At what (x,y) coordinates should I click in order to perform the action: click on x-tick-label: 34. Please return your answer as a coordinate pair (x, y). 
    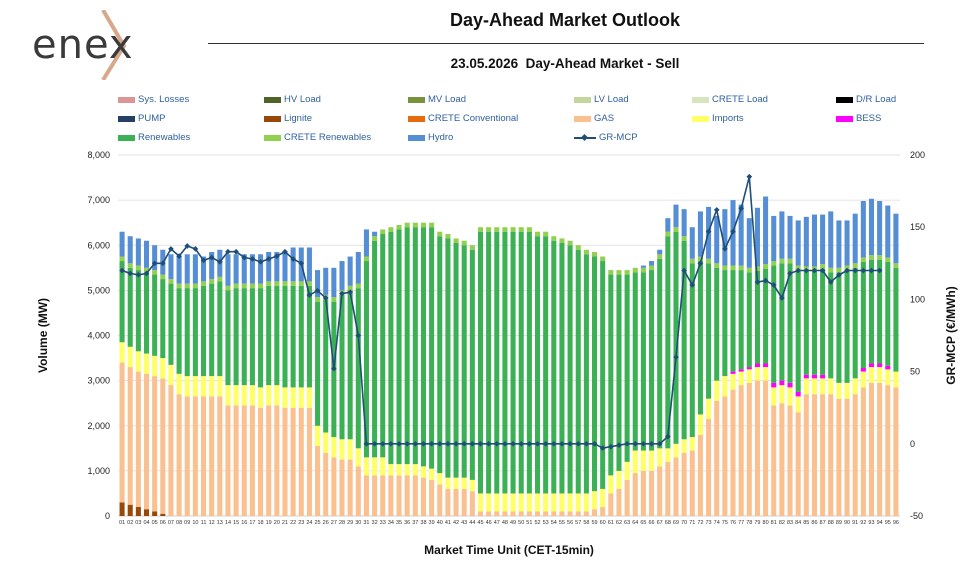
    Looking at the image, I should click on (391, 523).